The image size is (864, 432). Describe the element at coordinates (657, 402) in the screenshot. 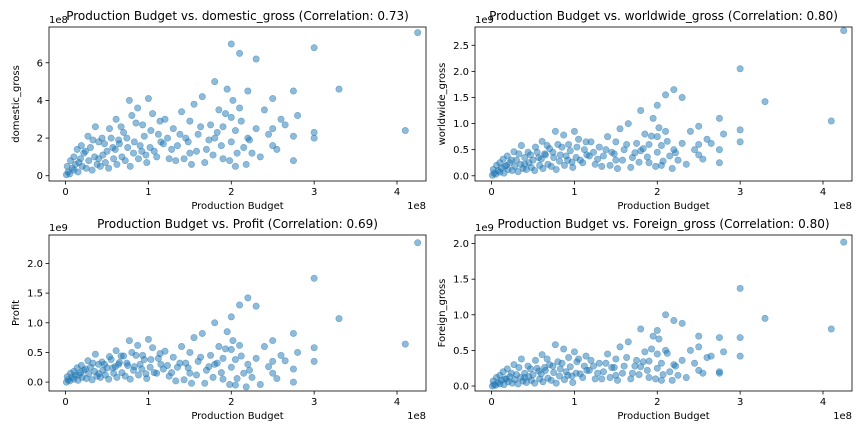

I see `x-tick-label: 2` at that location.